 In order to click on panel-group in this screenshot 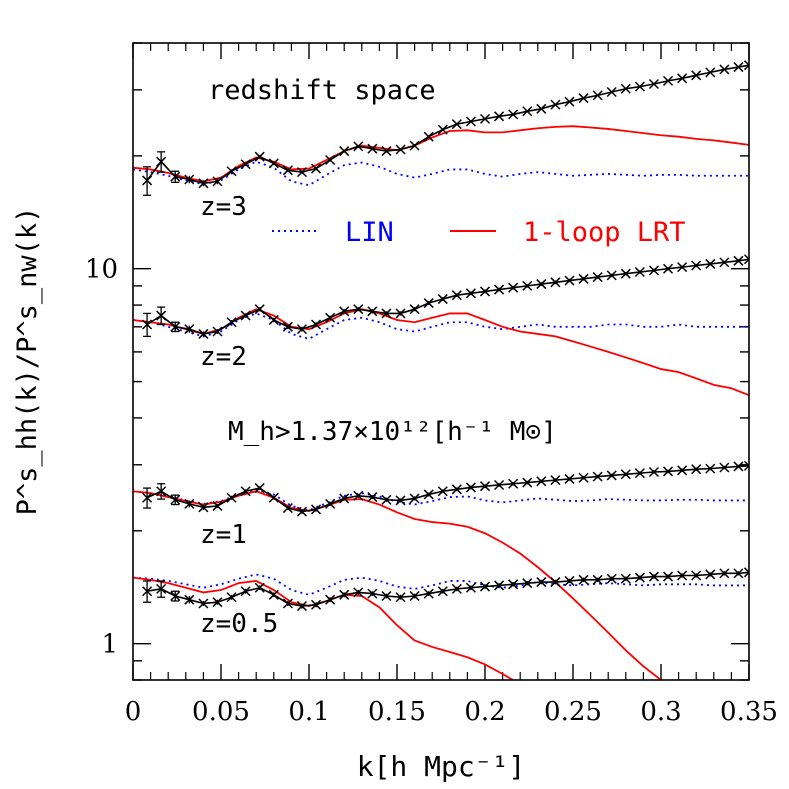, I will do `click(441, 325)`.